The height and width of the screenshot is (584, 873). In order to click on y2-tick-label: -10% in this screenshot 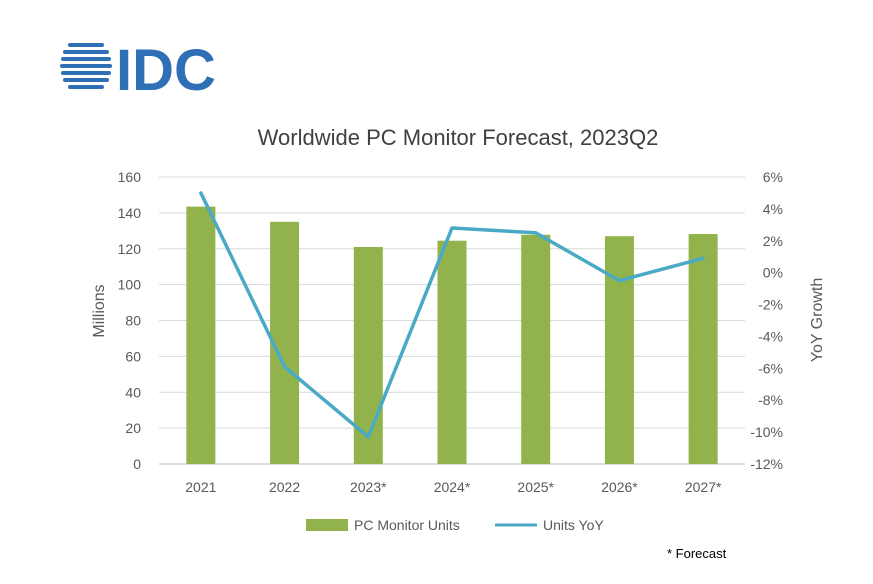, I will do `click(766, 432)`.